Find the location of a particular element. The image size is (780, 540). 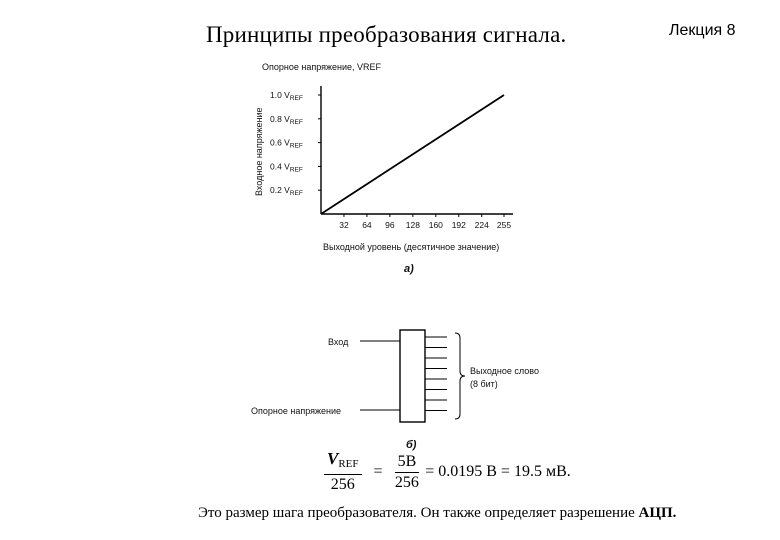

output-bits-label: (8 бит) is located at coordinates (484, 384).